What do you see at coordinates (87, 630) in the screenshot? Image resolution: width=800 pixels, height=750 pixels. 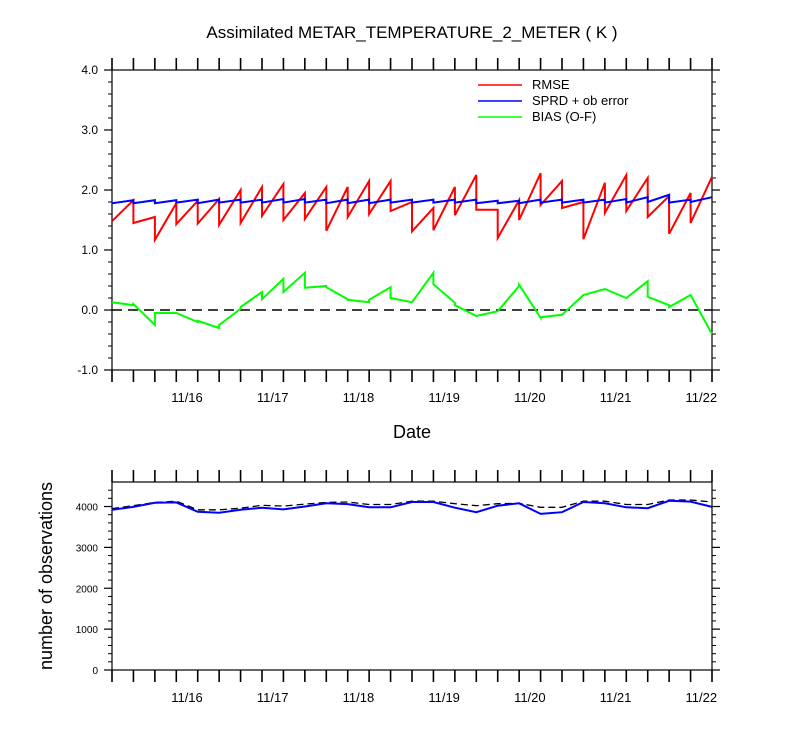 I see `y-tick-label: 1000` at bounding box center [87, 630].